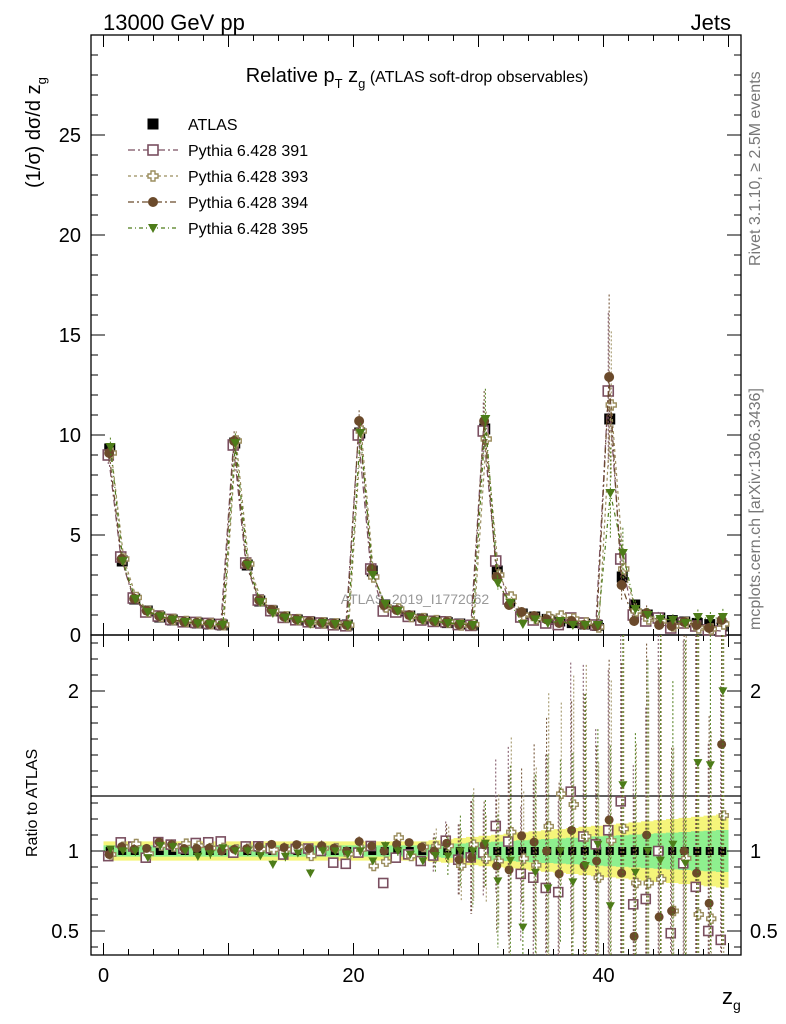 This screenshot has height=1024, width=786. Describe the element at coordinates (361, 83) in the screenshot. I see `title-sub2: g` at that location.